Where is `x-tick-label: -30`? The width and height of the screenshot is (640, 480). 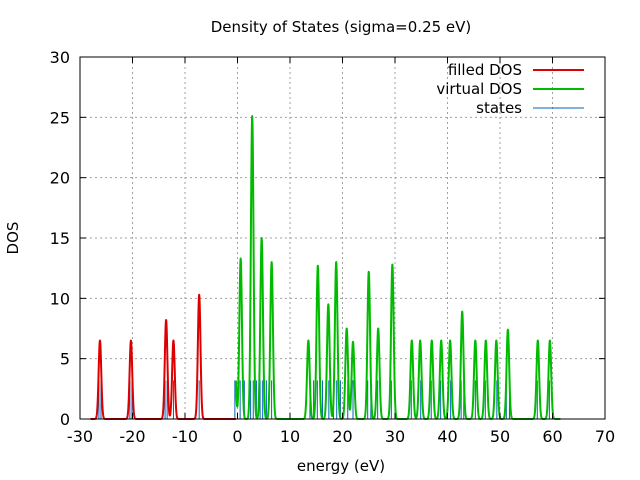
x-tick-label: -30 is located at coordinates (80, 436).